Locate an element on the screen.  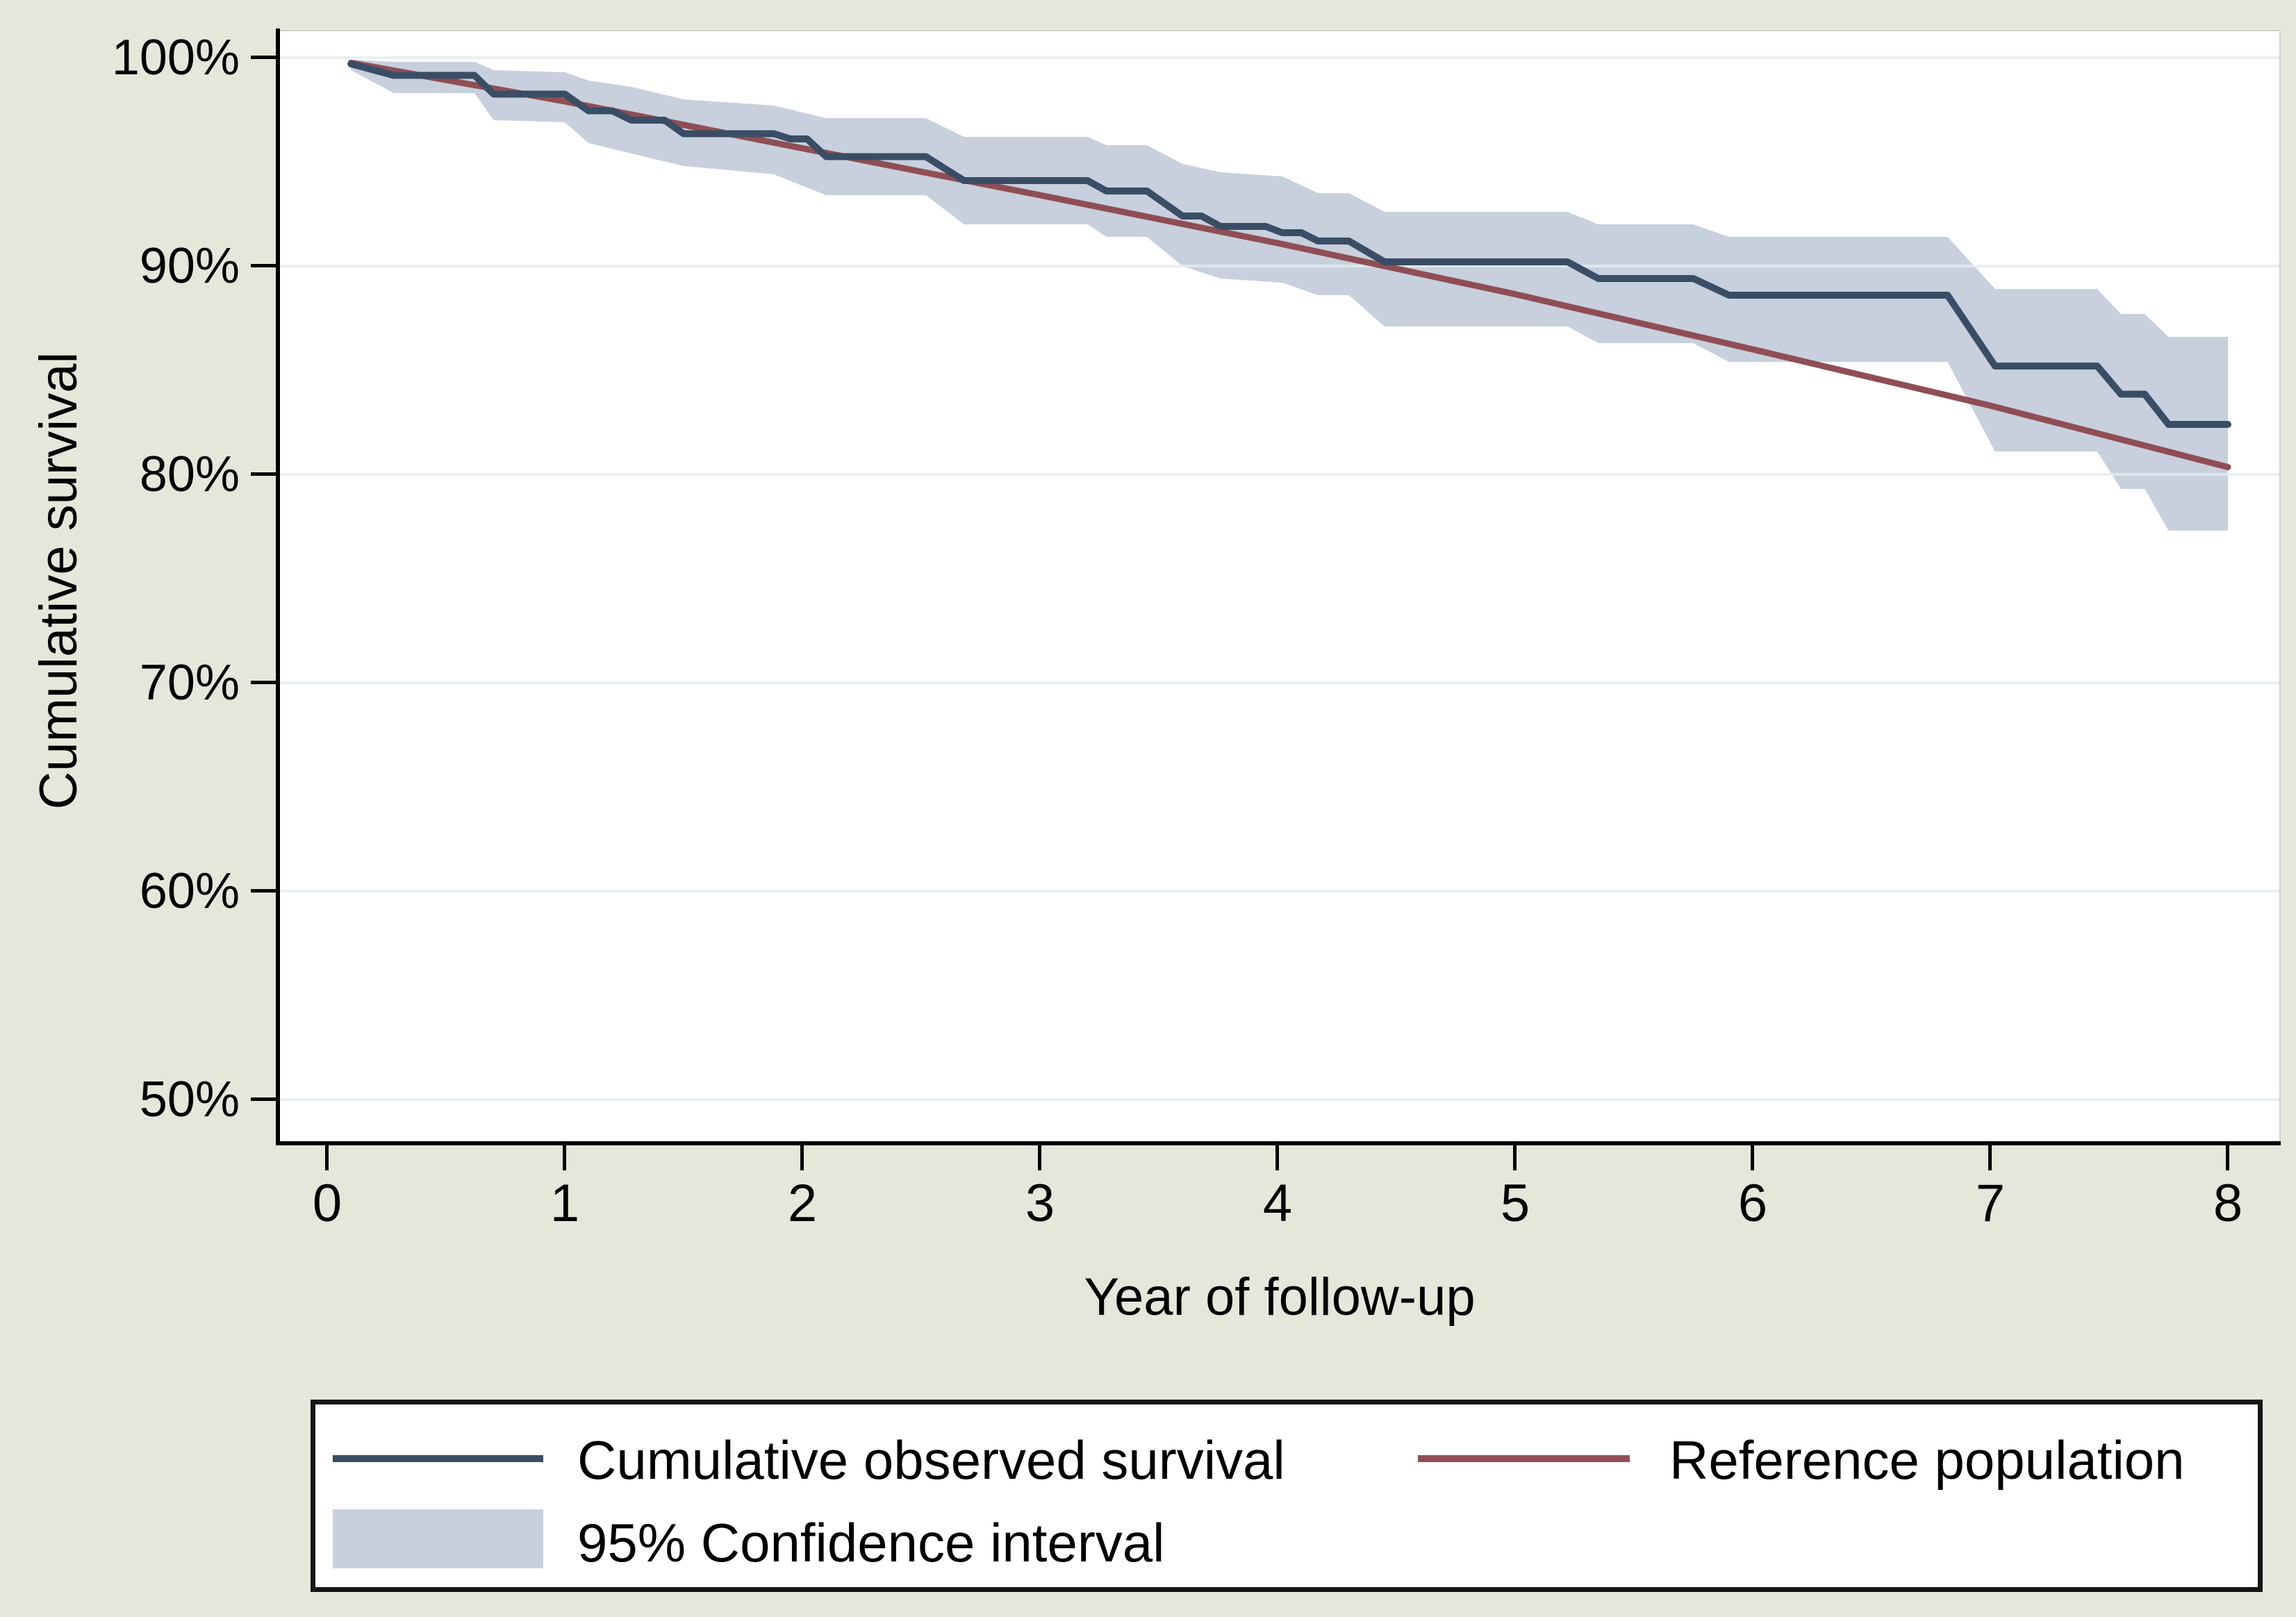
y-tick-label-90: 90% is located at coordinates (189, 266).